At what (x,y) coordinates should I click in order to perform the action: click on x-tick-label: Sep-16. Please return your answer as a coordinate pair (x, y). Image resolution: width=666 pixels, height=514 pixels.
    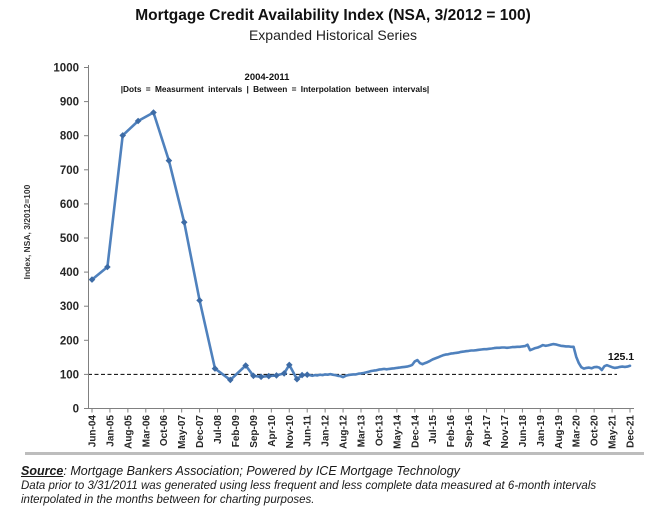
    Looking at the image, I should click on (469, 431).